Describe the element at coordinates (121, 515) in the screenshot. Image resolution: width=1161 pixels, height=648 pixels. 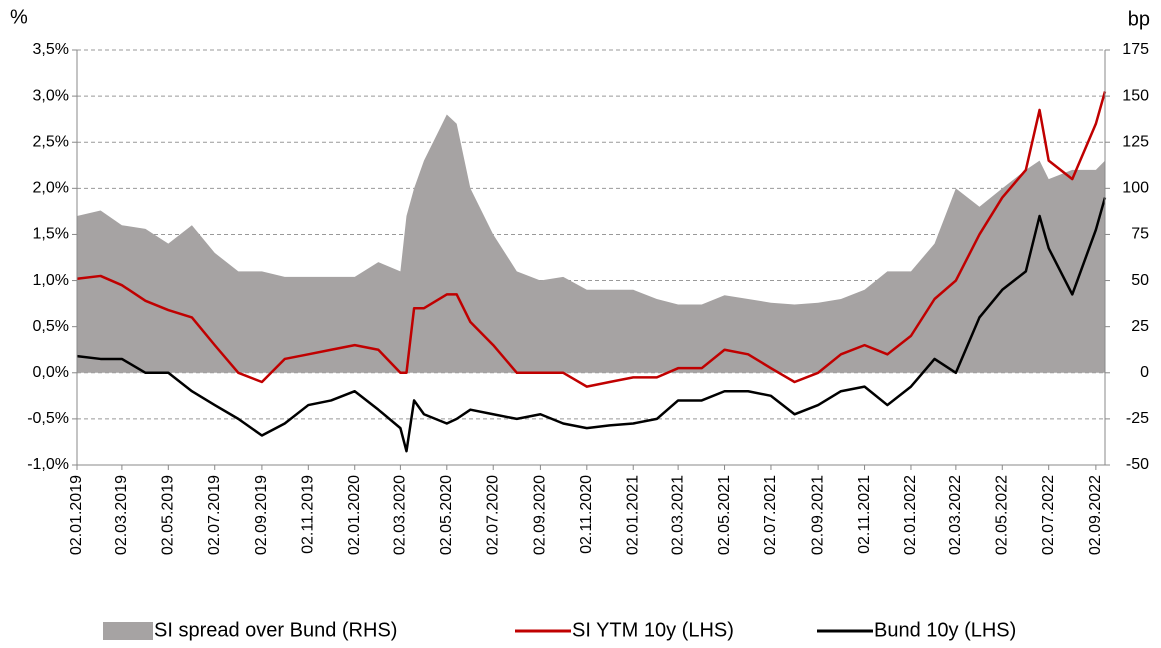
I see `x-tick-label: 02.03.2019` at that location.